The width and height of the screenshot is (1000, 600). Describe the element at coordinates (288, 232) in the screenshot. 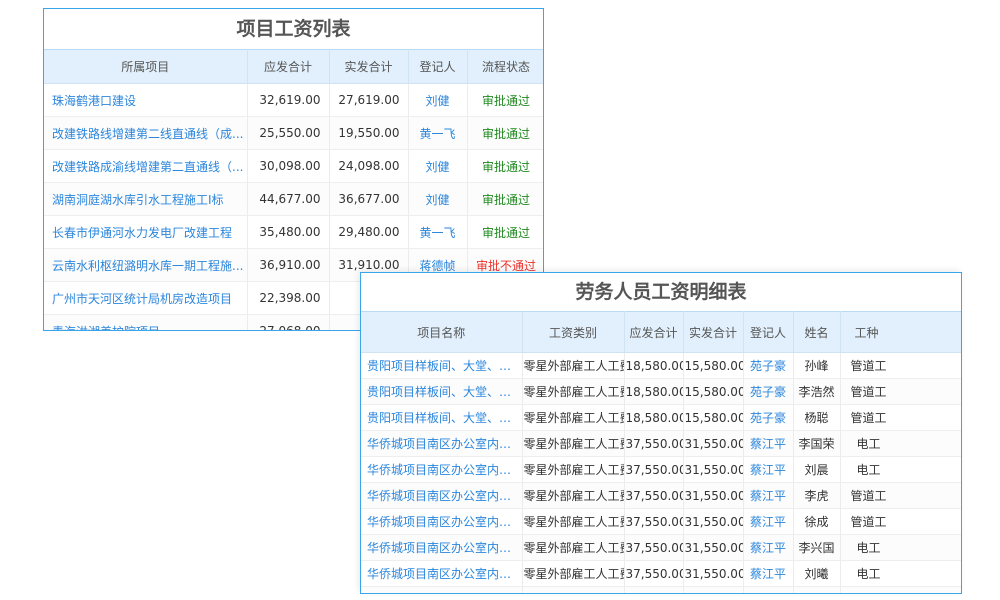

I see `payable-total: 35,480.00` at that location.